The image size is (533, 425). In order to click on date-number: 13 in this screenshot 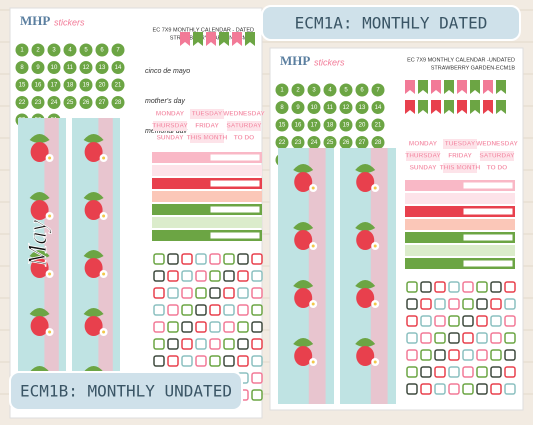, I will do `click(362, 108)`.